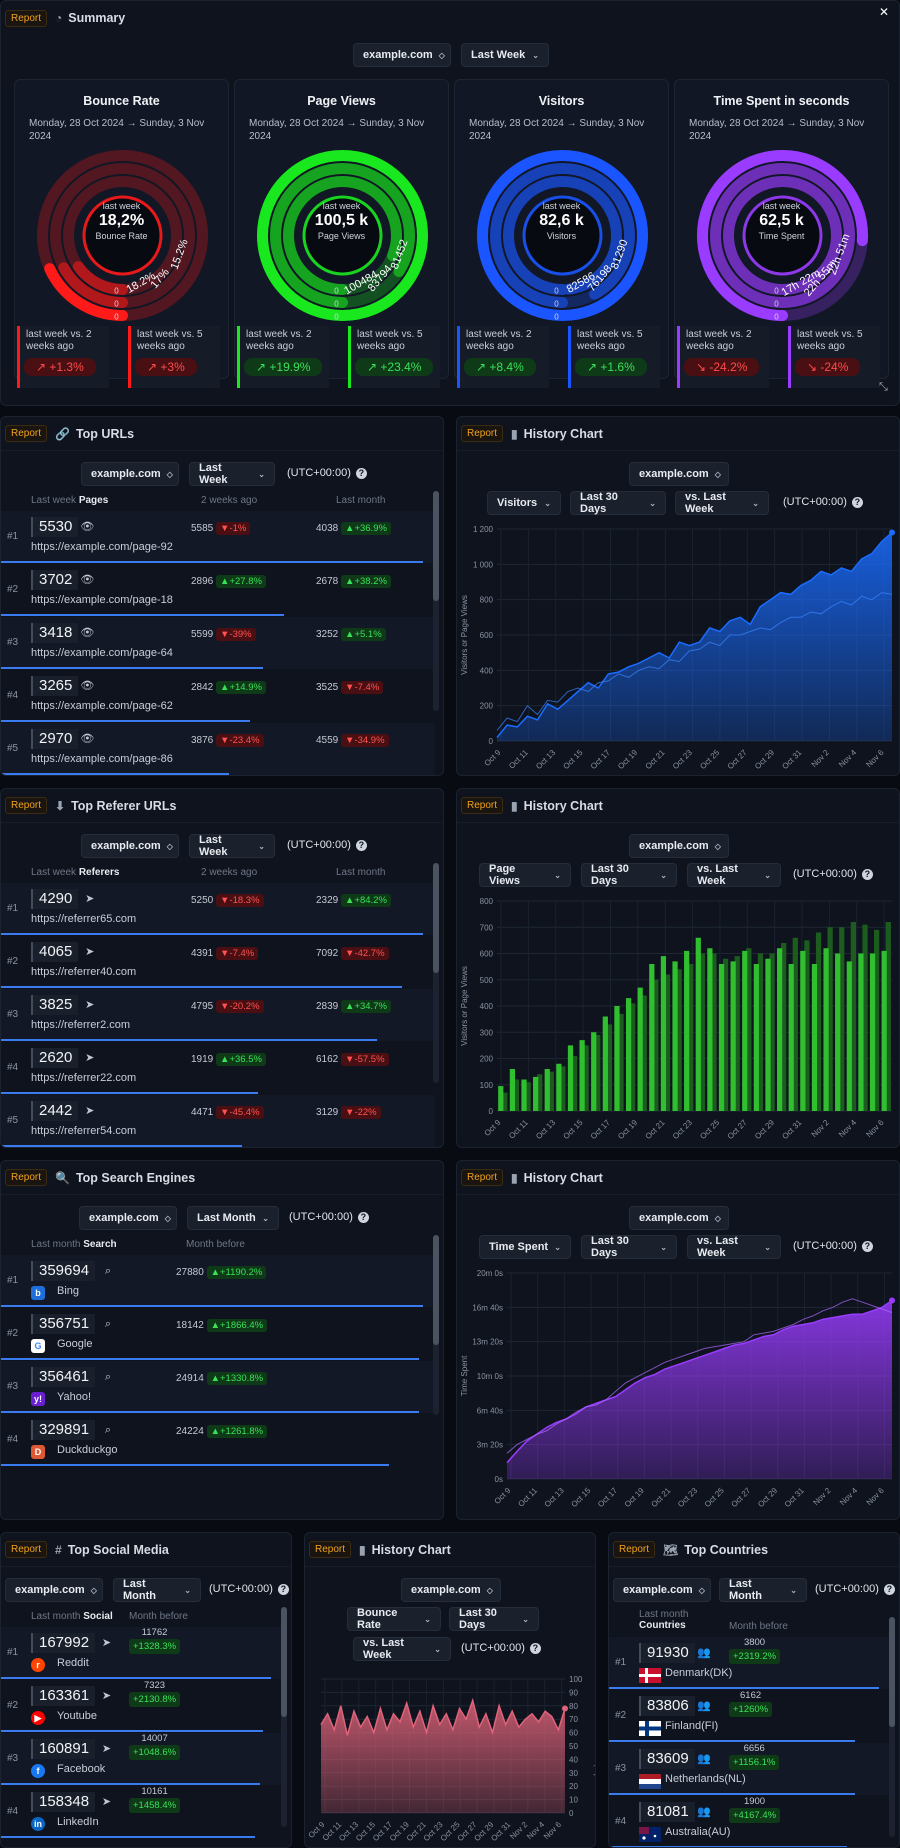 The width and height of the screenshot is (900, 1848). I want to click on primary-value: 158348 ➤, so click(71, 1802).